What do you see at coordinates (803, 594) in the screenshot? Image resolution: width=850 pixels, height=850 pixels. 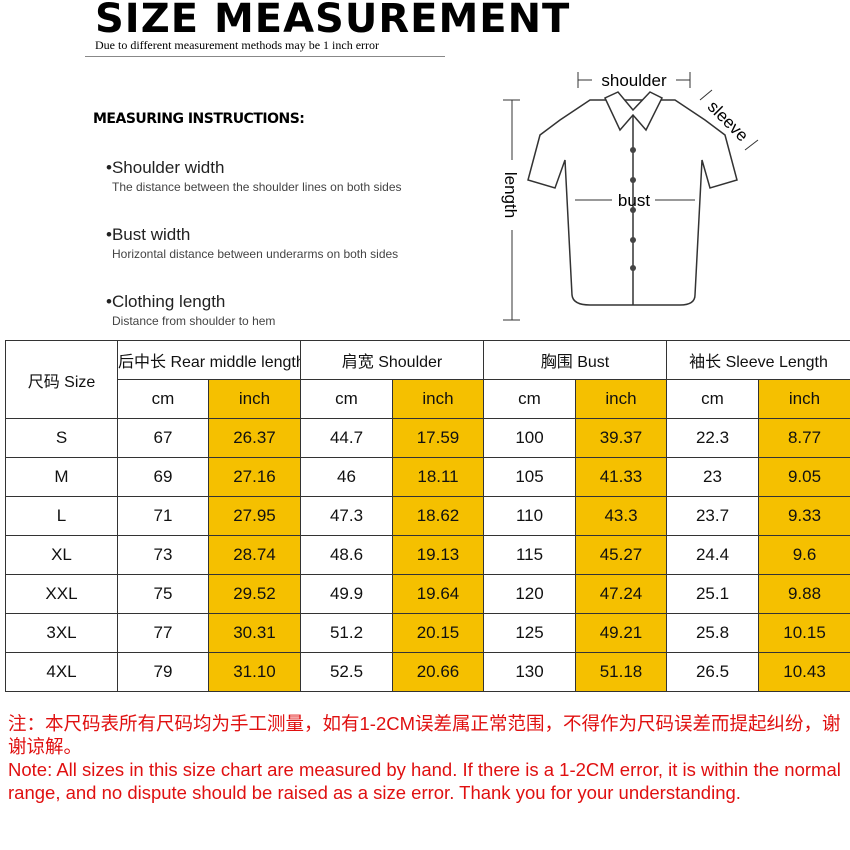 I see `cell: 9.88` at bounding box center [803, 594].